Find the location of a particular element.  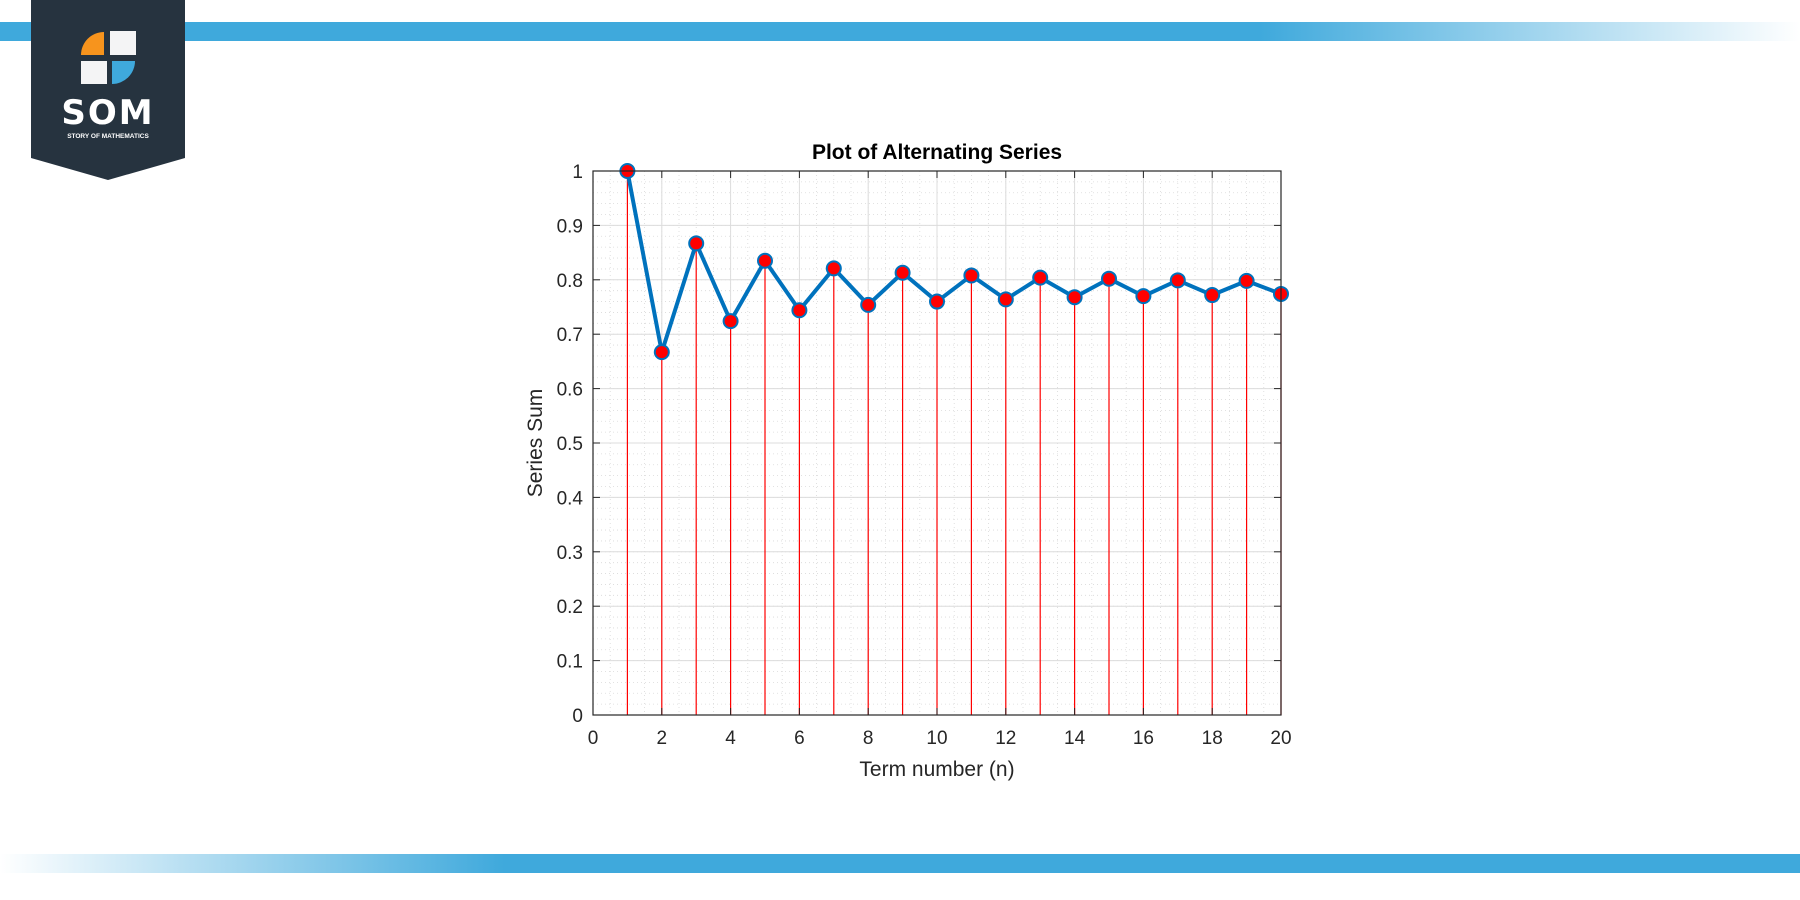

logo-orange-quarter is located at coordinates (92, 43).